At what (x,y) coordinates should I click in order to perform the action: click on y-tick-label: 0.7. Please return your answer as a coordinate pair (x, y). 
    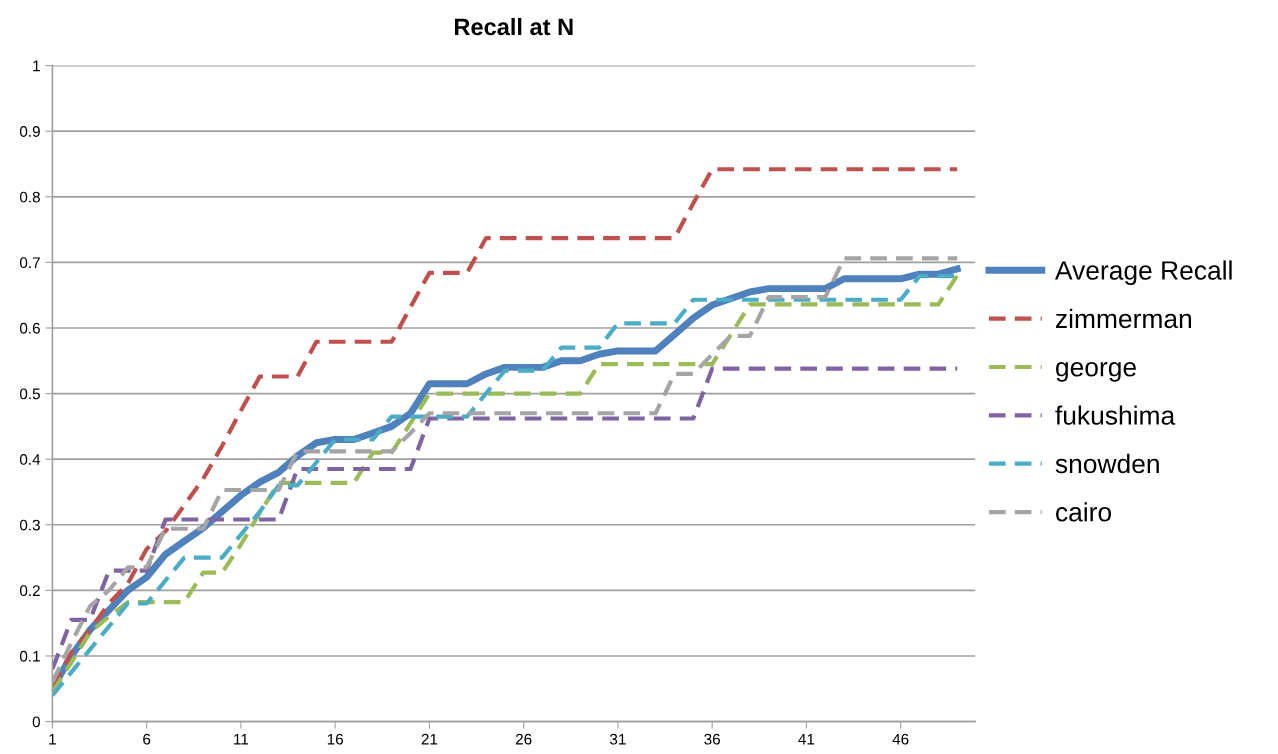
    Looking at the image, I should click on (29, 263).